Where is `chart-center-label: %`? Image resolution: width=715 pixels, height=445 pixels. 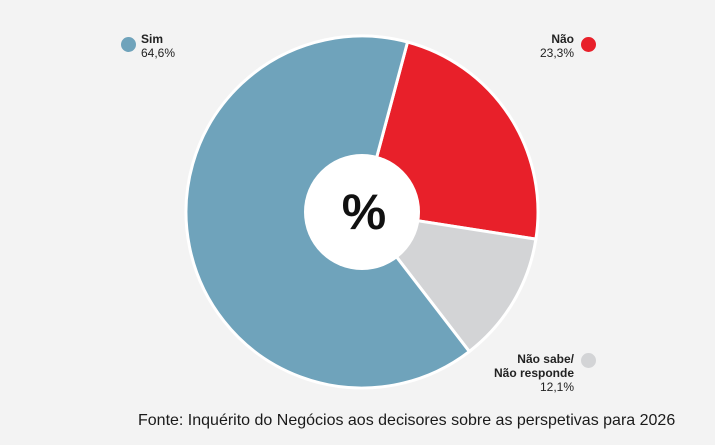
chart-center-label: % is located at coordinates (364, 212).